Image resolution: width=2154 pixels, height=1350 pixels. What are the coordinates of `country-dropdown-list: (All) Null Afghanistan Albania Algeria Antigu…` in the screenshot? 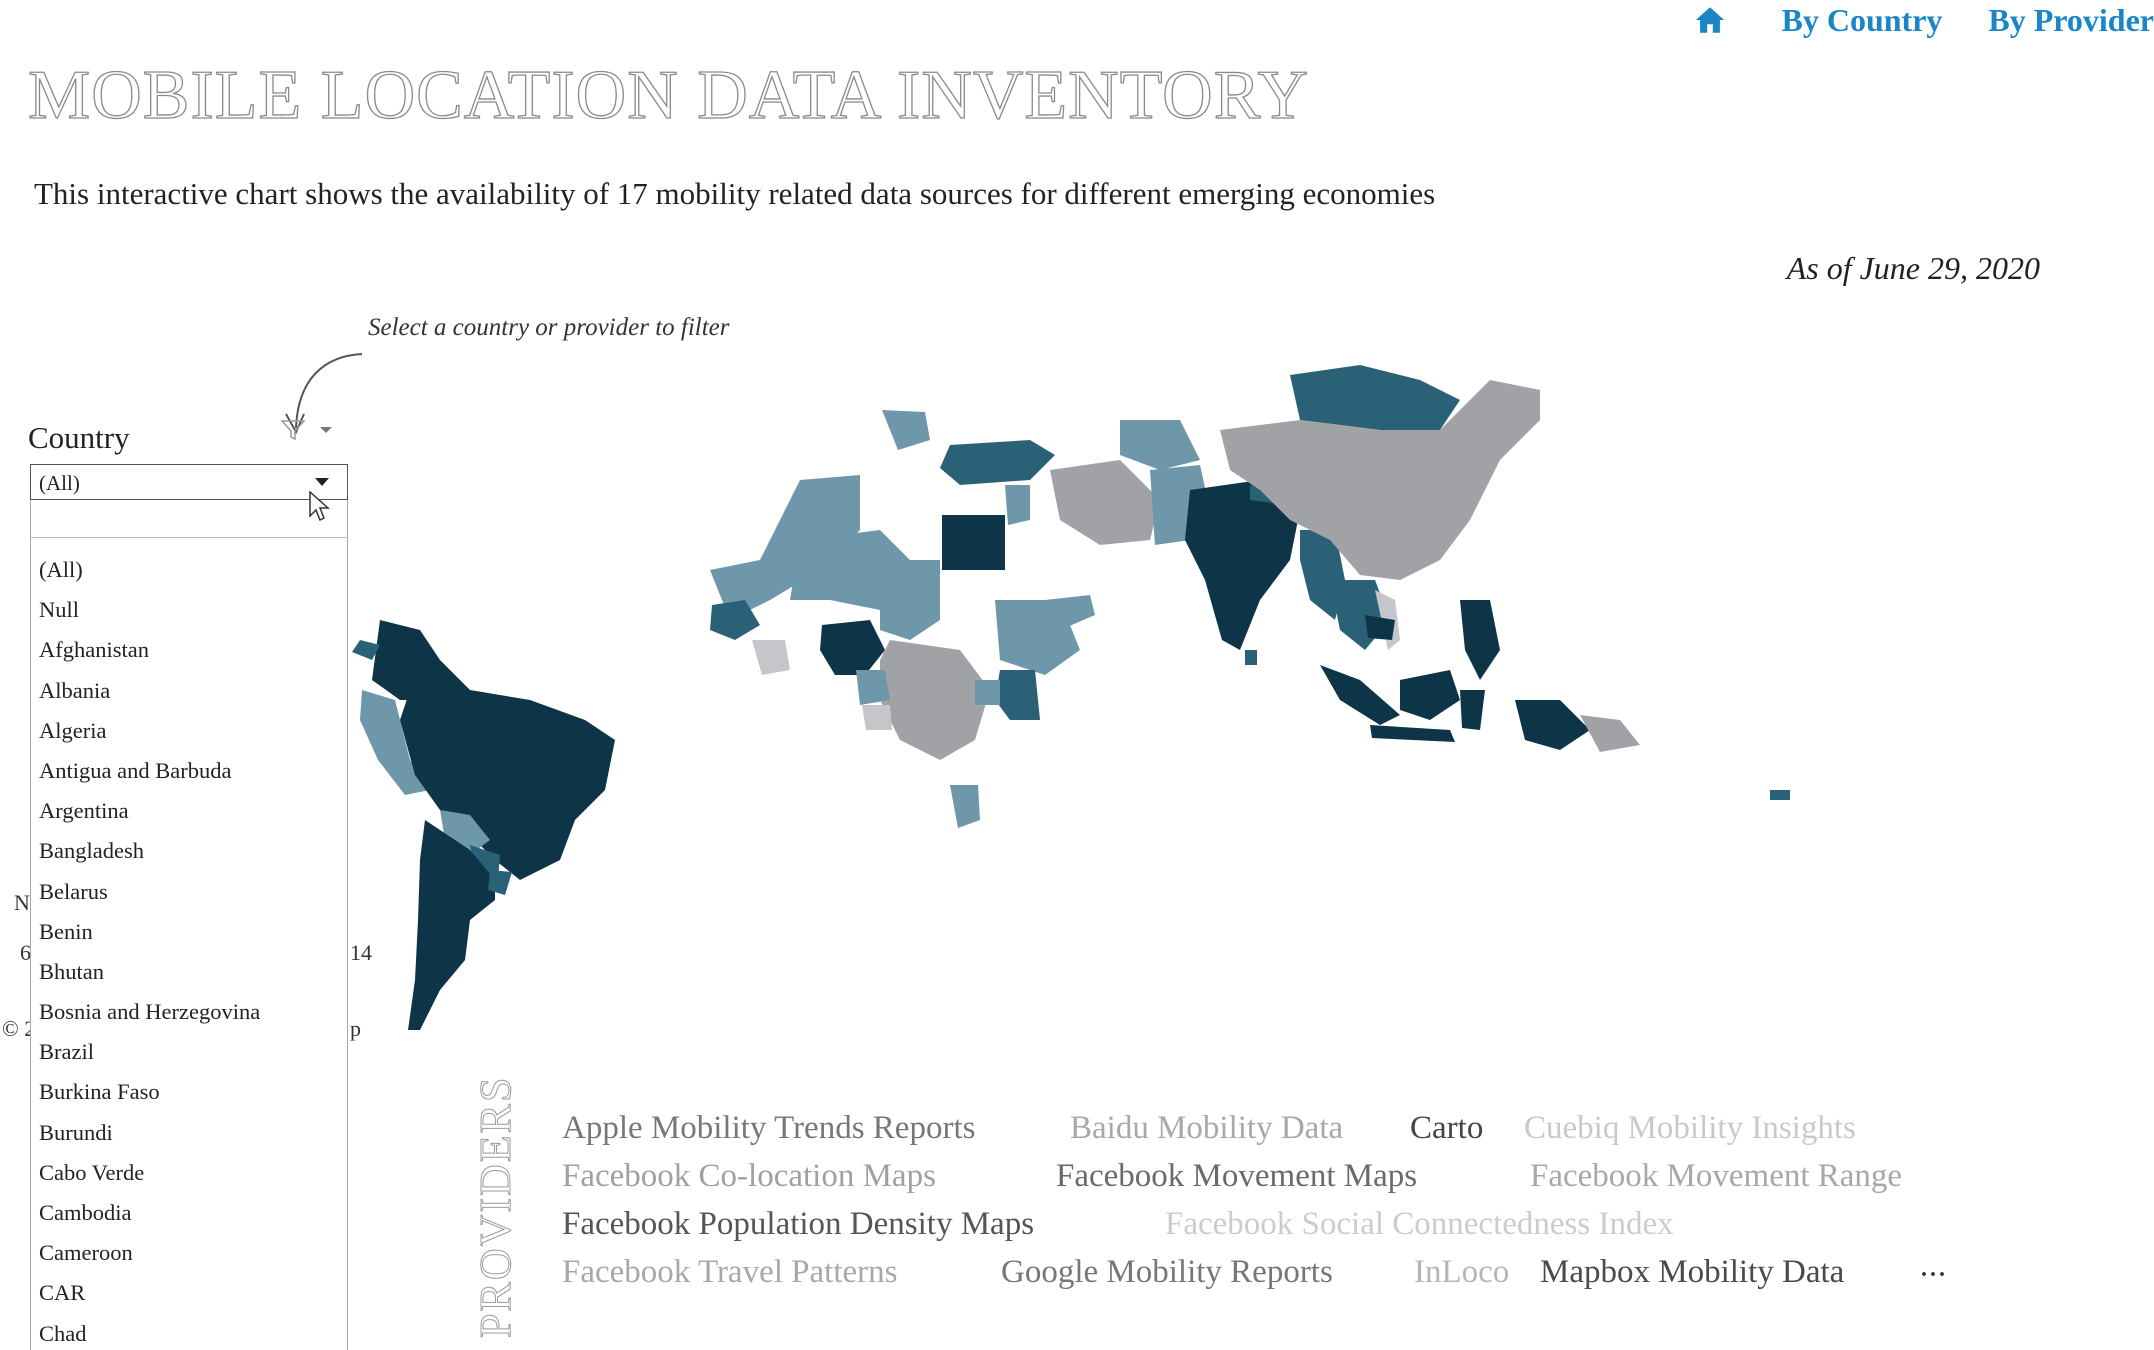 It's located at (189, 925).